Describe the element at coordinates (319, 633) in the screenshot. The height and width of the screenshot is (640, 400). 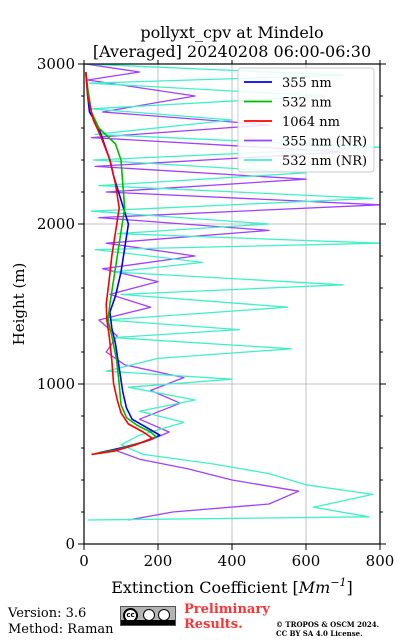
I see `copyright-line2: CC BY SA 4.0 License.` at that location.